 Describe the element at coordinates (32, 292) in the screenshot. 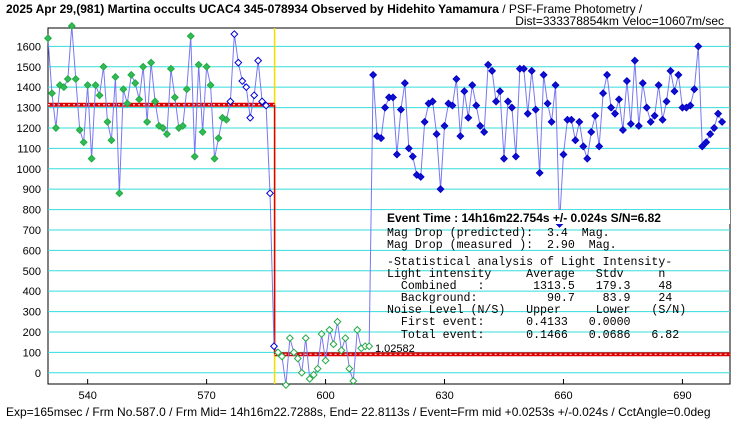

I see `y-tick-label: 400` at that location.